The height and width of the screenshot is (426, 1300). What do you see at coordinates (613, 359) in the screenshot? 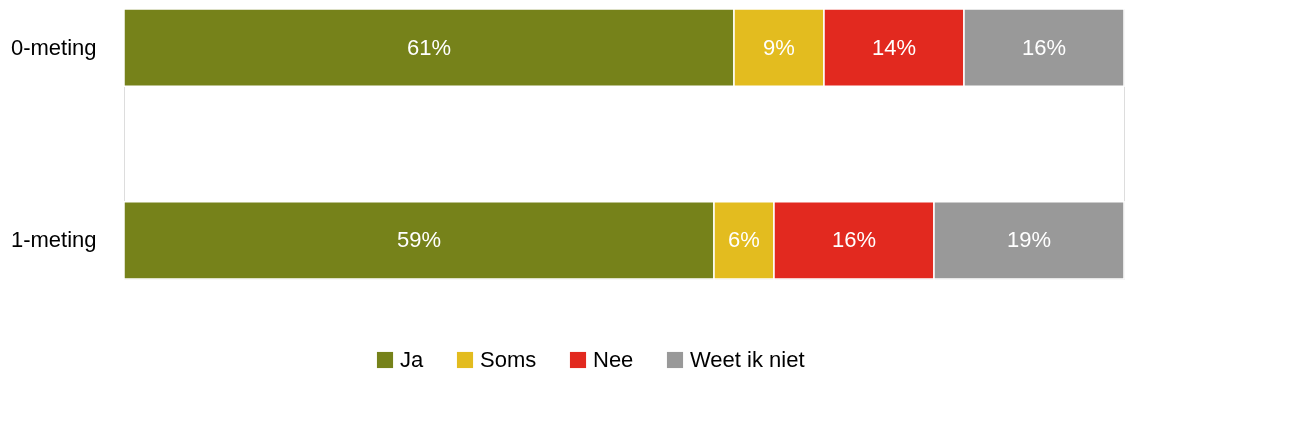
I see `legend-label: Nee` at bounding box center [613, 359].